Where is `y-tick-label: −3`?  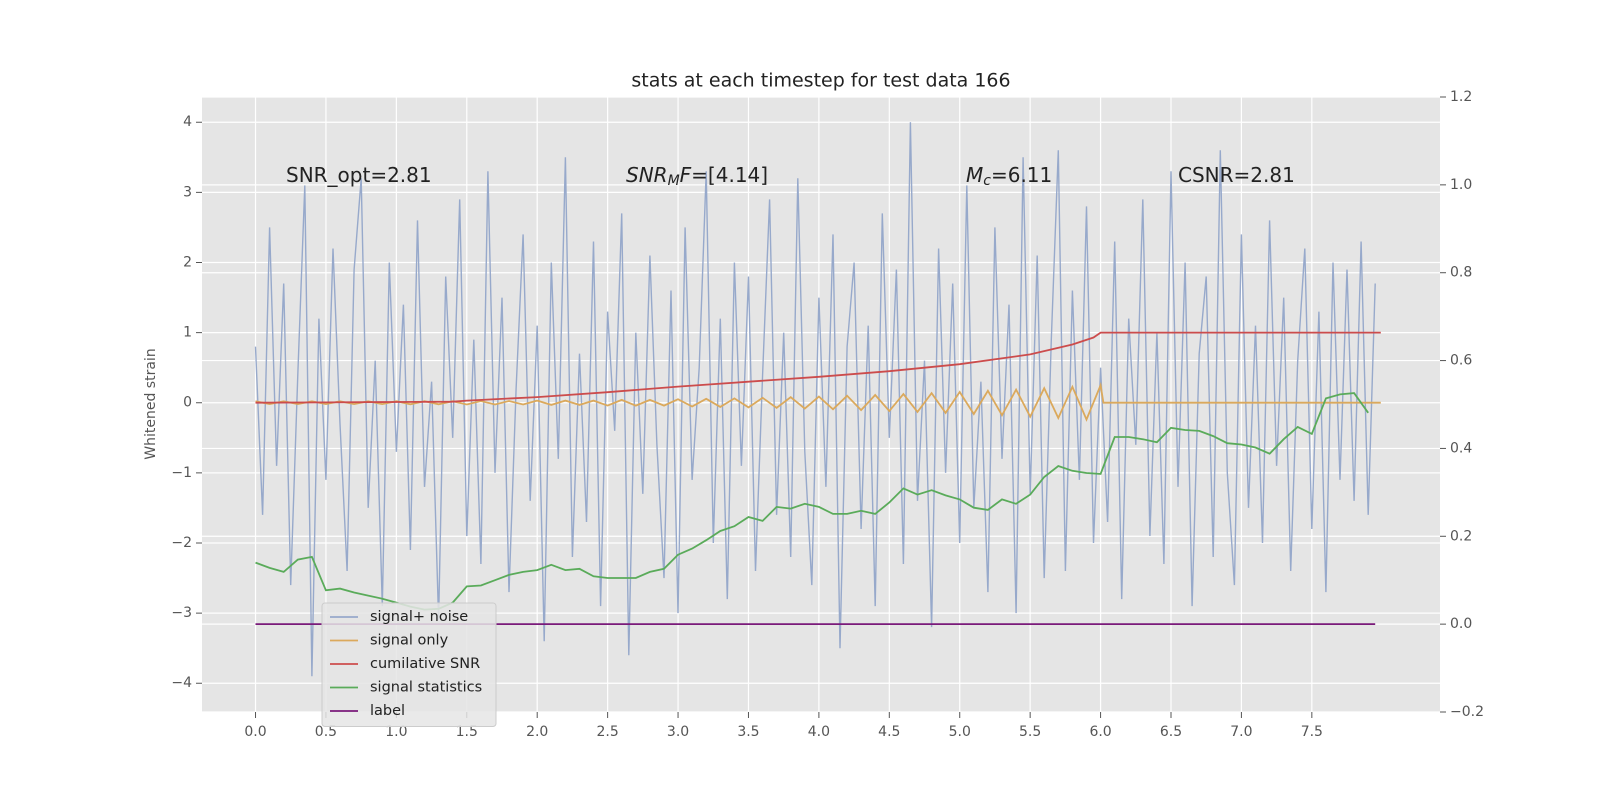
y-tick-label: −3 is located at coordinates (181, 613).